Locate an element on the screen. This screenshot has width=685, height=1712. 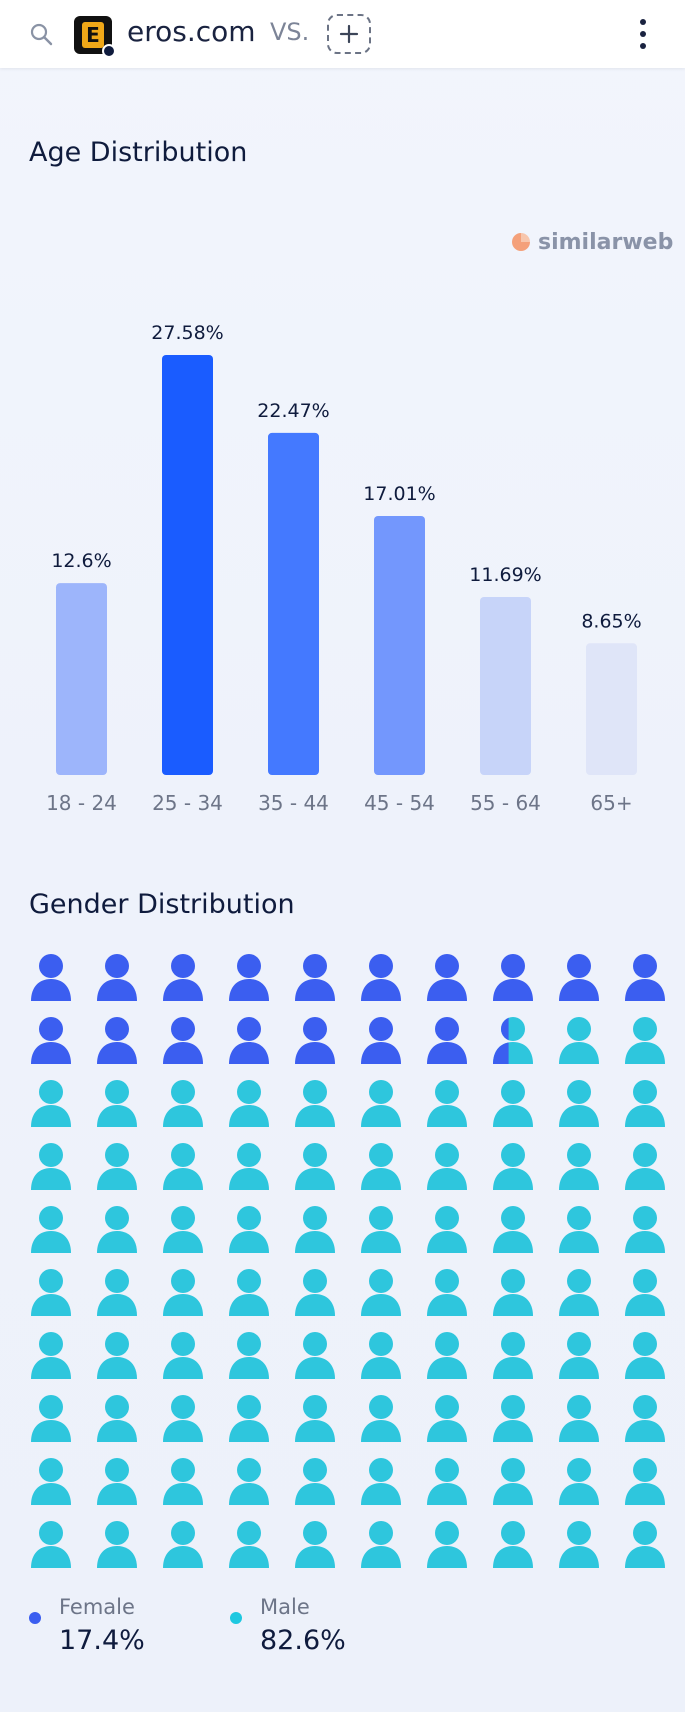
similarweb-icon is located at coordinates (521, 242).